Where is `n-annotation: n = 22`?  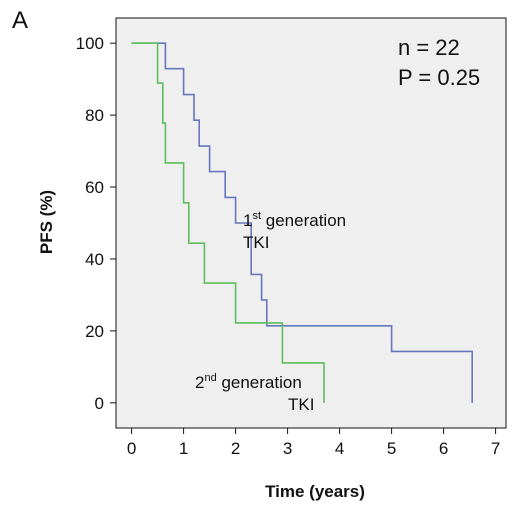 n-annotation: n = 22 is located at coordinates (429, 47).